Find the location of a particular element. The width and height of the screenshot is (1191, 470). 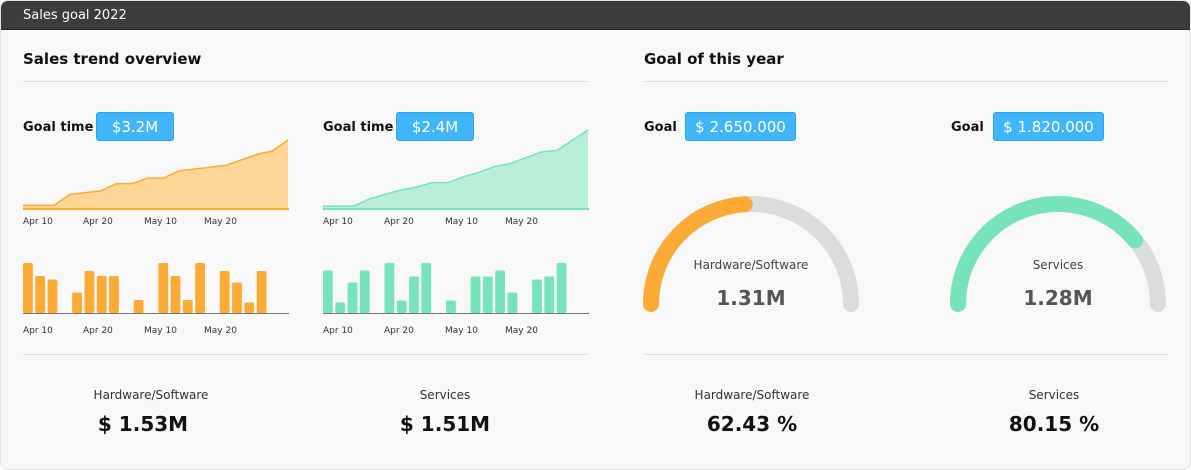

window-title: Sales goal 2022 is located at coordinates (595, 15).